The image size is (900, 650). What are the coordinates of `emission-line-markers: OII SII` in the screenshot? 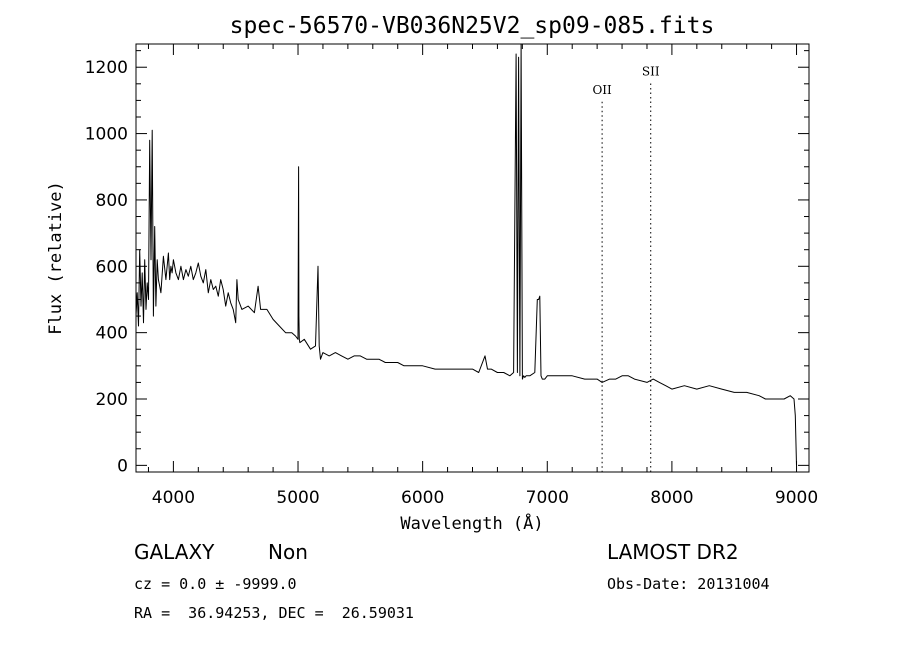 It's located at (626, 268).